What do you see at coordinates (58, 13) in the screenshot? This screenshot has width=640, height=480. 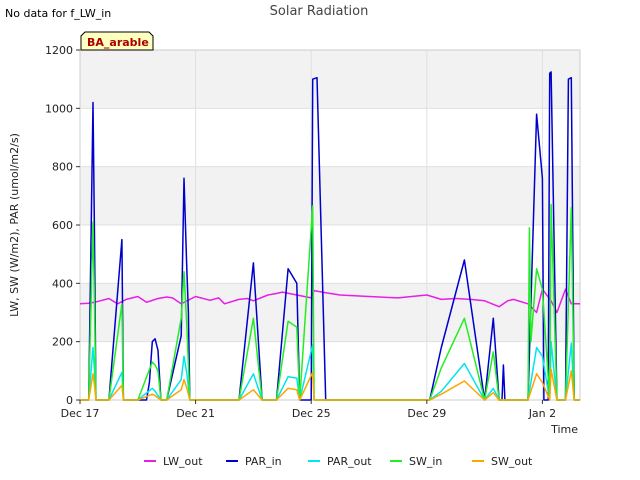 I see `no-data-notice: No data for f_LW_in` at bounding box center [58, 13].